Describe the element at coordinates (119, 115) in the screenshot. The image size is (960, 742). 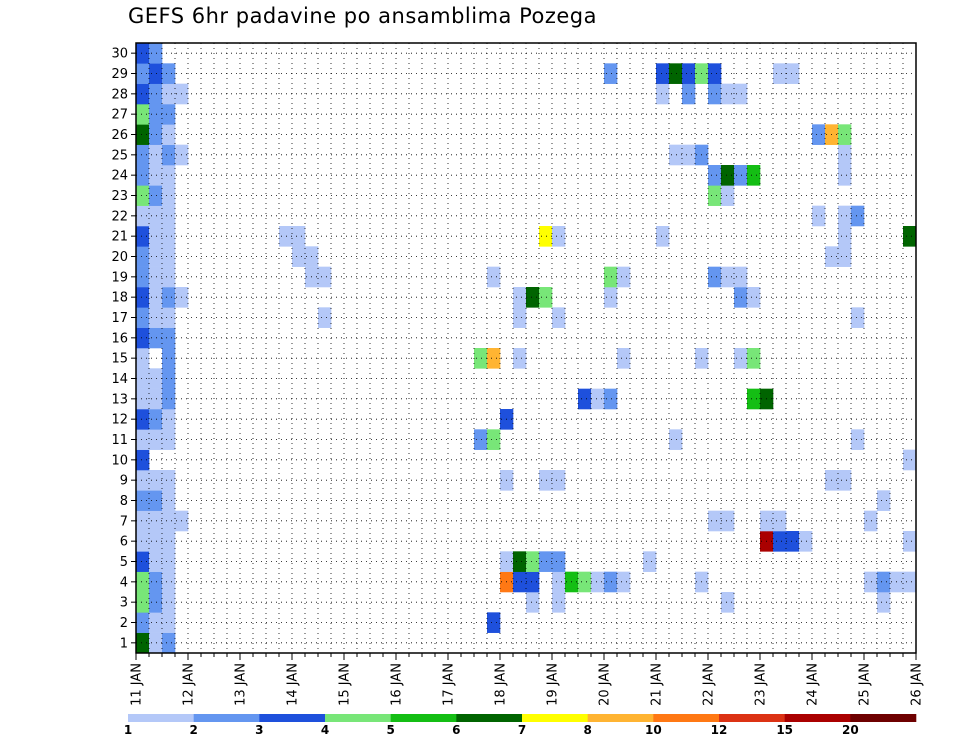
I see `y-tick-label: 27` at that location.